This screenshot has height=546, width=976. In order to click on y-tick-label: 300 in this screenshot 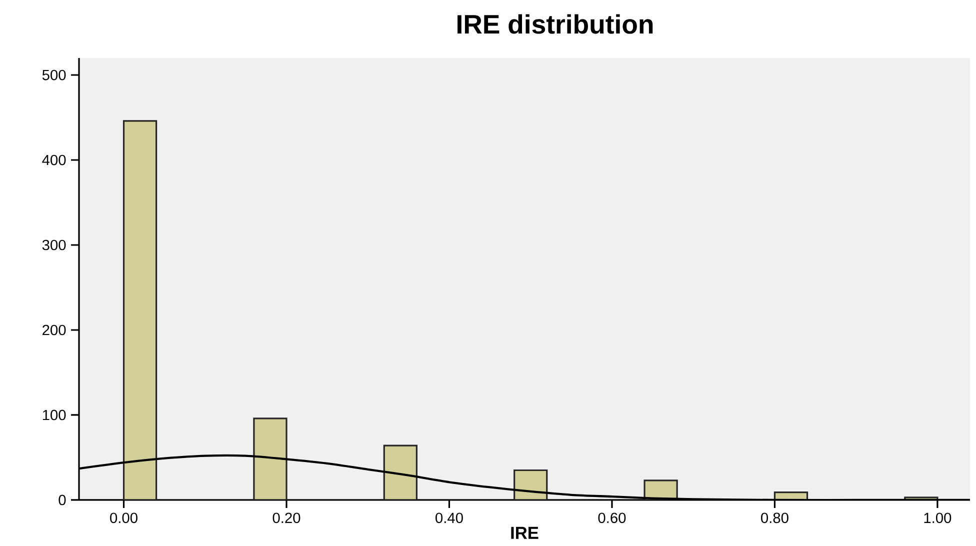, I will do `click(54, 245)`.